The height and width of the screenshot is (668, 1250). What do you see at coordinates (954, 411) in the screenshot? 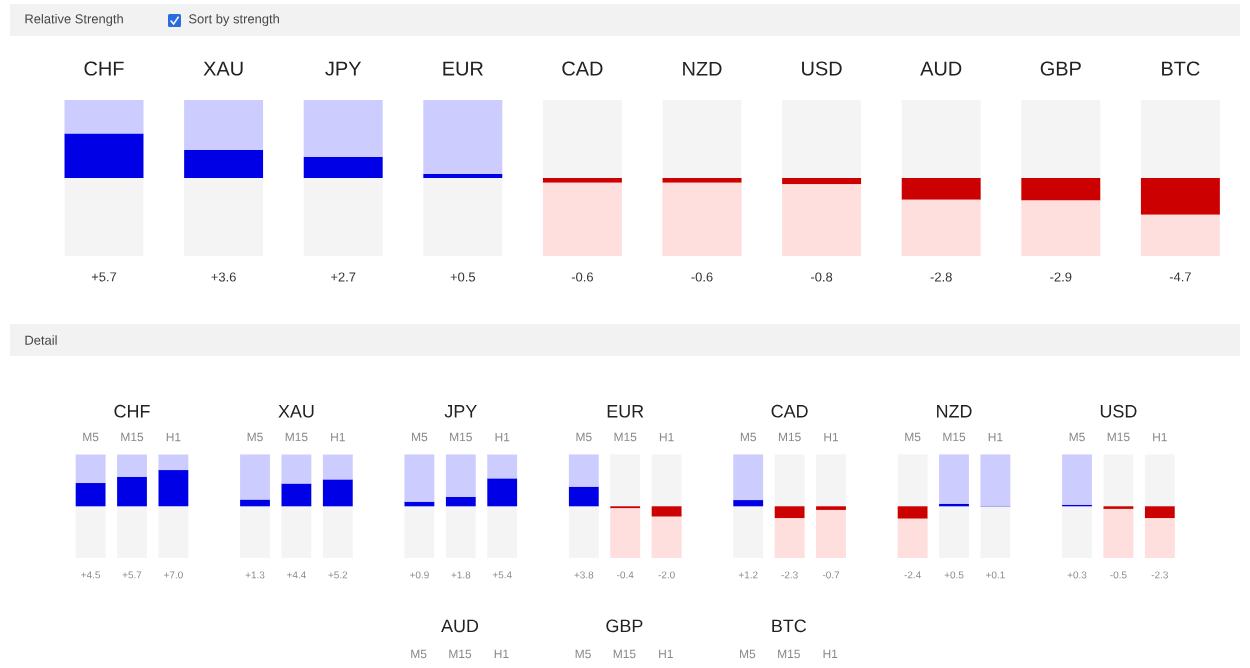
I see `chart-title: NZD` at bounding box center [954, 411].